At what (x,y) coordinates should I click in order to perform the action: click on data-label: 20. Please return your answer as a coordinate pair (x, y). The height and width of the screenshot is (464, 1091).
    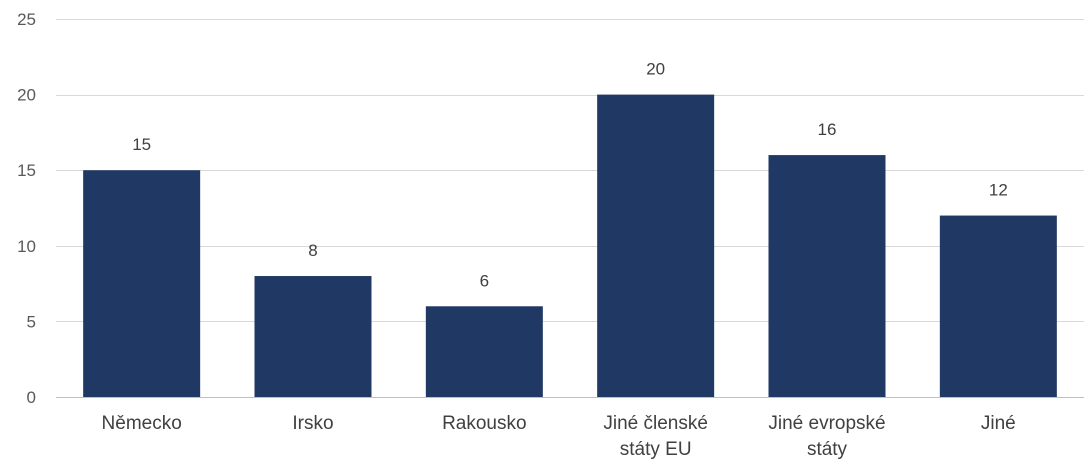
    Looking at the image, I should click on (655, 69).